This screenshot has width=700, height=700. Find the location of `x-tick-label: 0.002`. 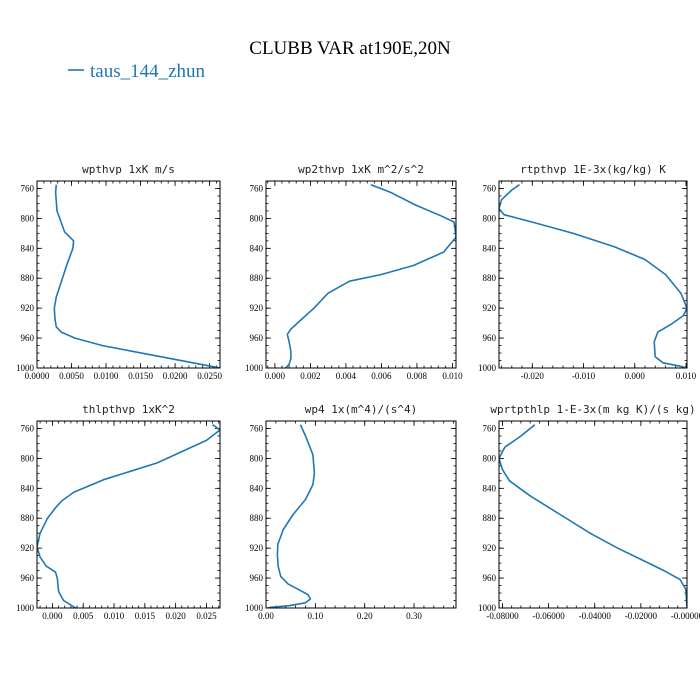

x-tick-label: 0.002 is located at coordinates (310, 376).